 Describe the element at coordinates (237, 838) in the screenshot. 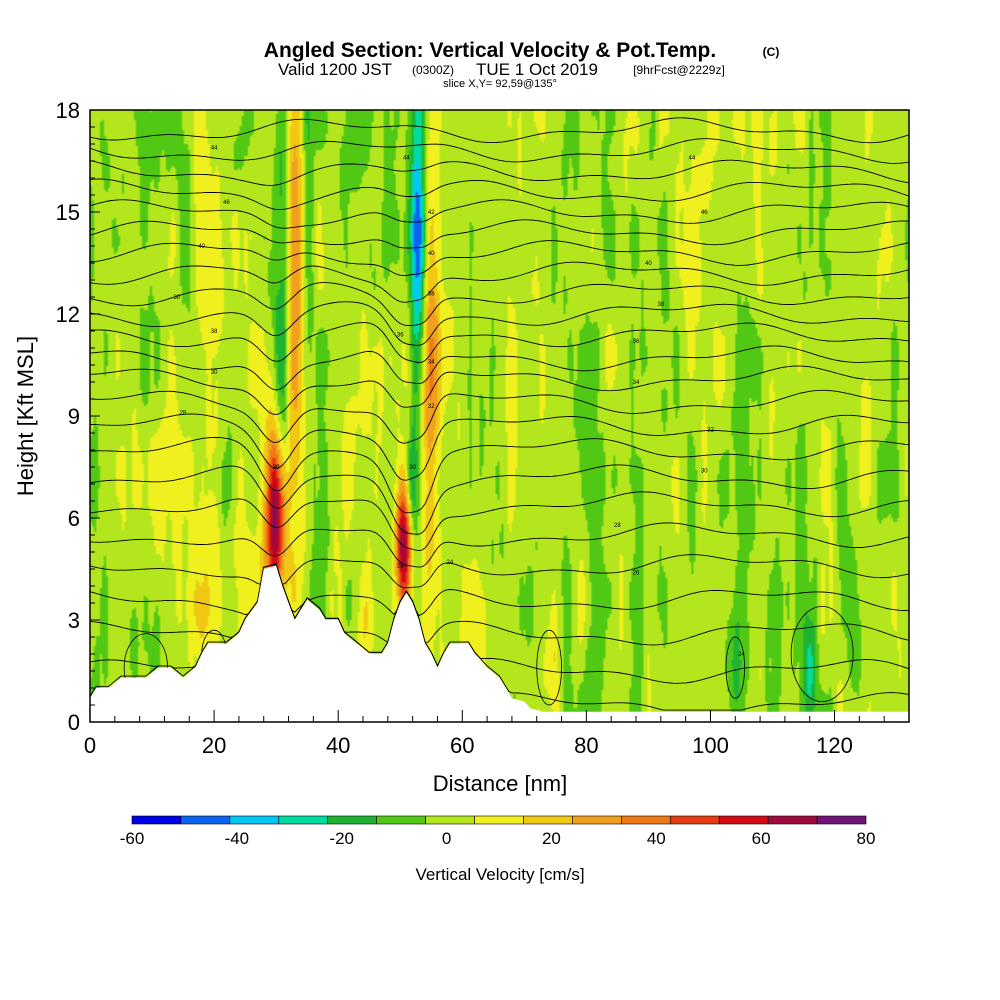

I see `colorbar-tick-label: -40` at that location.